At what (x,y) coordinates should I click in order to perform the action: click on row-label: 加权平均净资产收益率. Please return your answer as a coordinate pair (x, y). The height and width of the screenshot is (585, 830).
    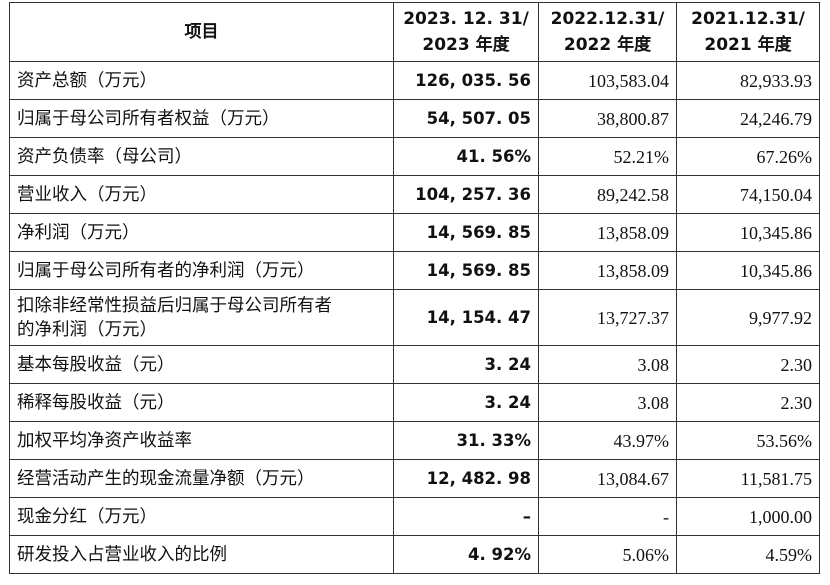
    Looking at the image, I should click on (201, 440).